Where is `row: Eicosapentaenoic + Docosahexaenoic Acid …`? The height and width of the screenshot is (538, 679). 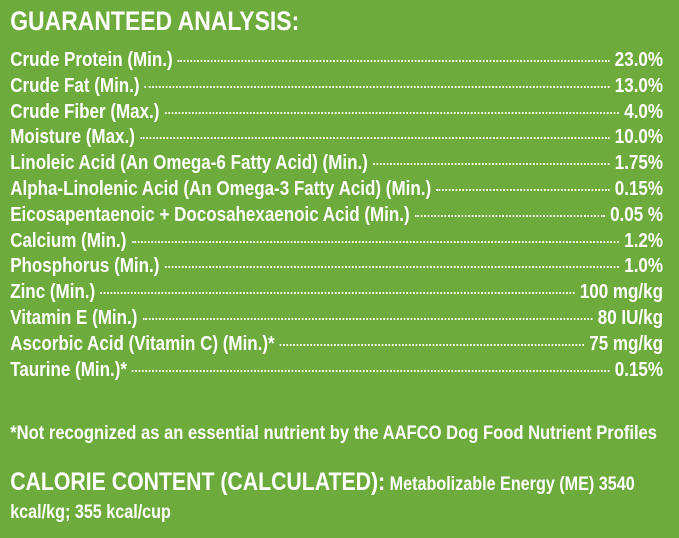
row: Eicosapentaenoic + Docosahexaenoic Acid … is located at coordinates (336, 217).